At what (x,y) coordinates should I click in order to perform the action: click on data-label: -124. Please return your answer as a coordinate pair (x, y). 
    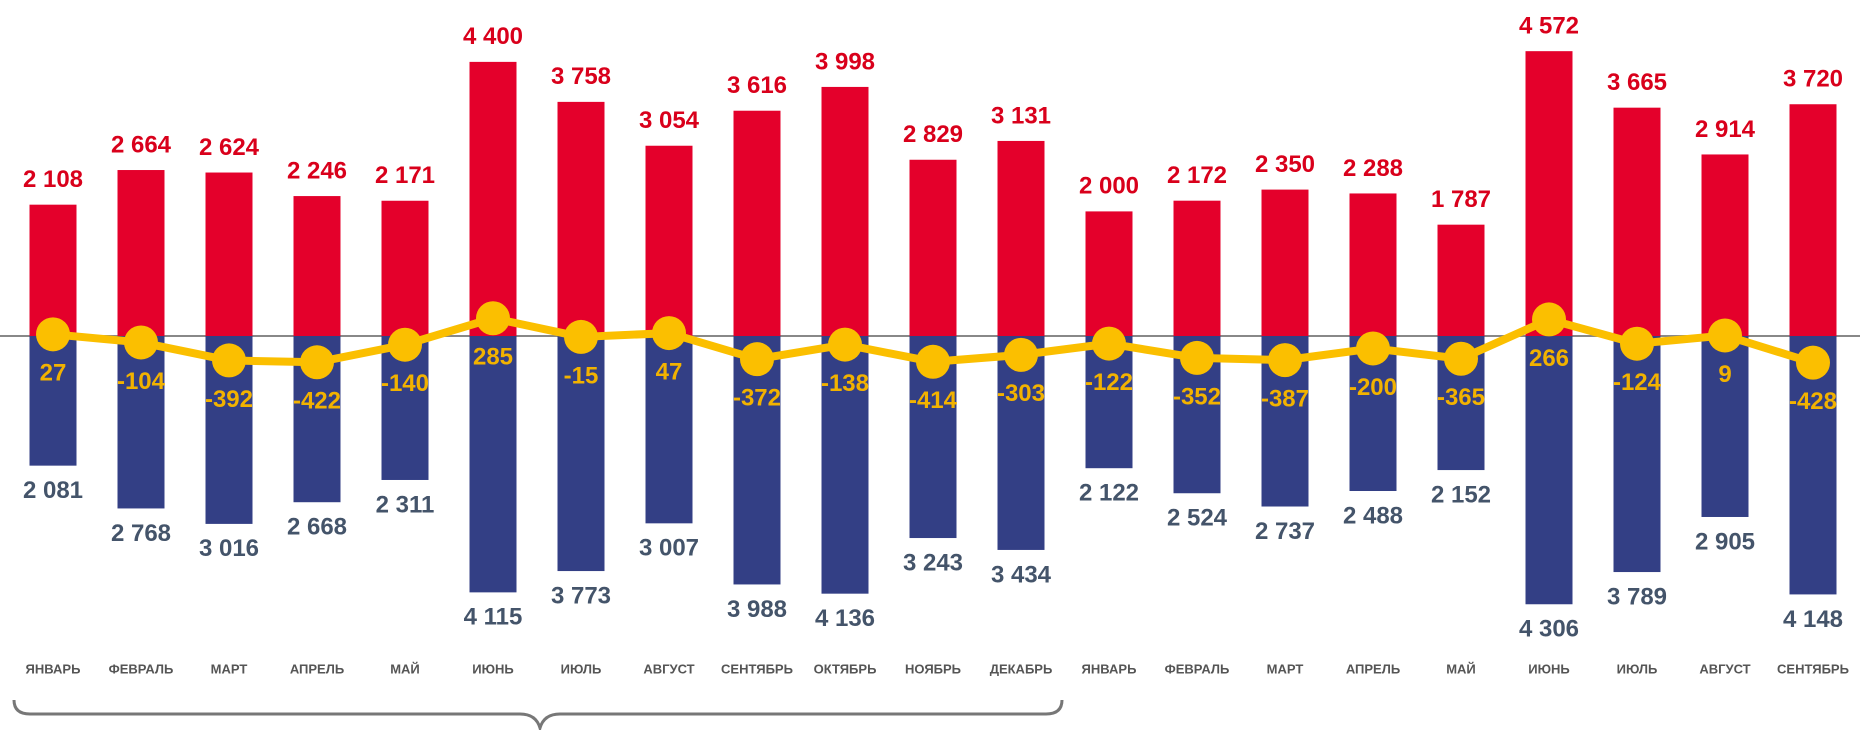
    Looking at the image, I should click on (1637, 382).